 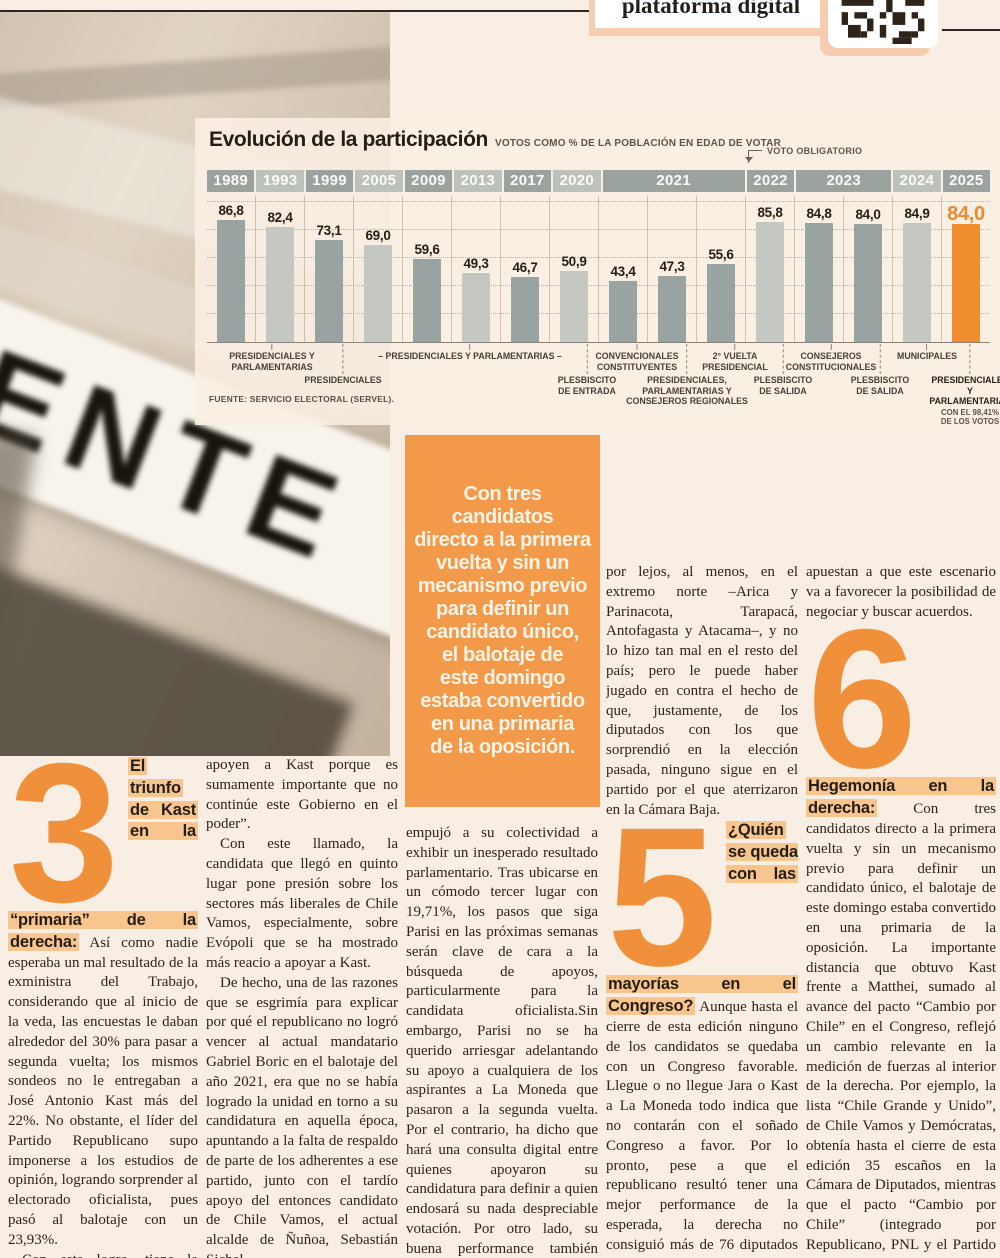 I want to click on axis-label: CONSEJEROS CONSTITUCIONALES, so click(x=831, y=358).